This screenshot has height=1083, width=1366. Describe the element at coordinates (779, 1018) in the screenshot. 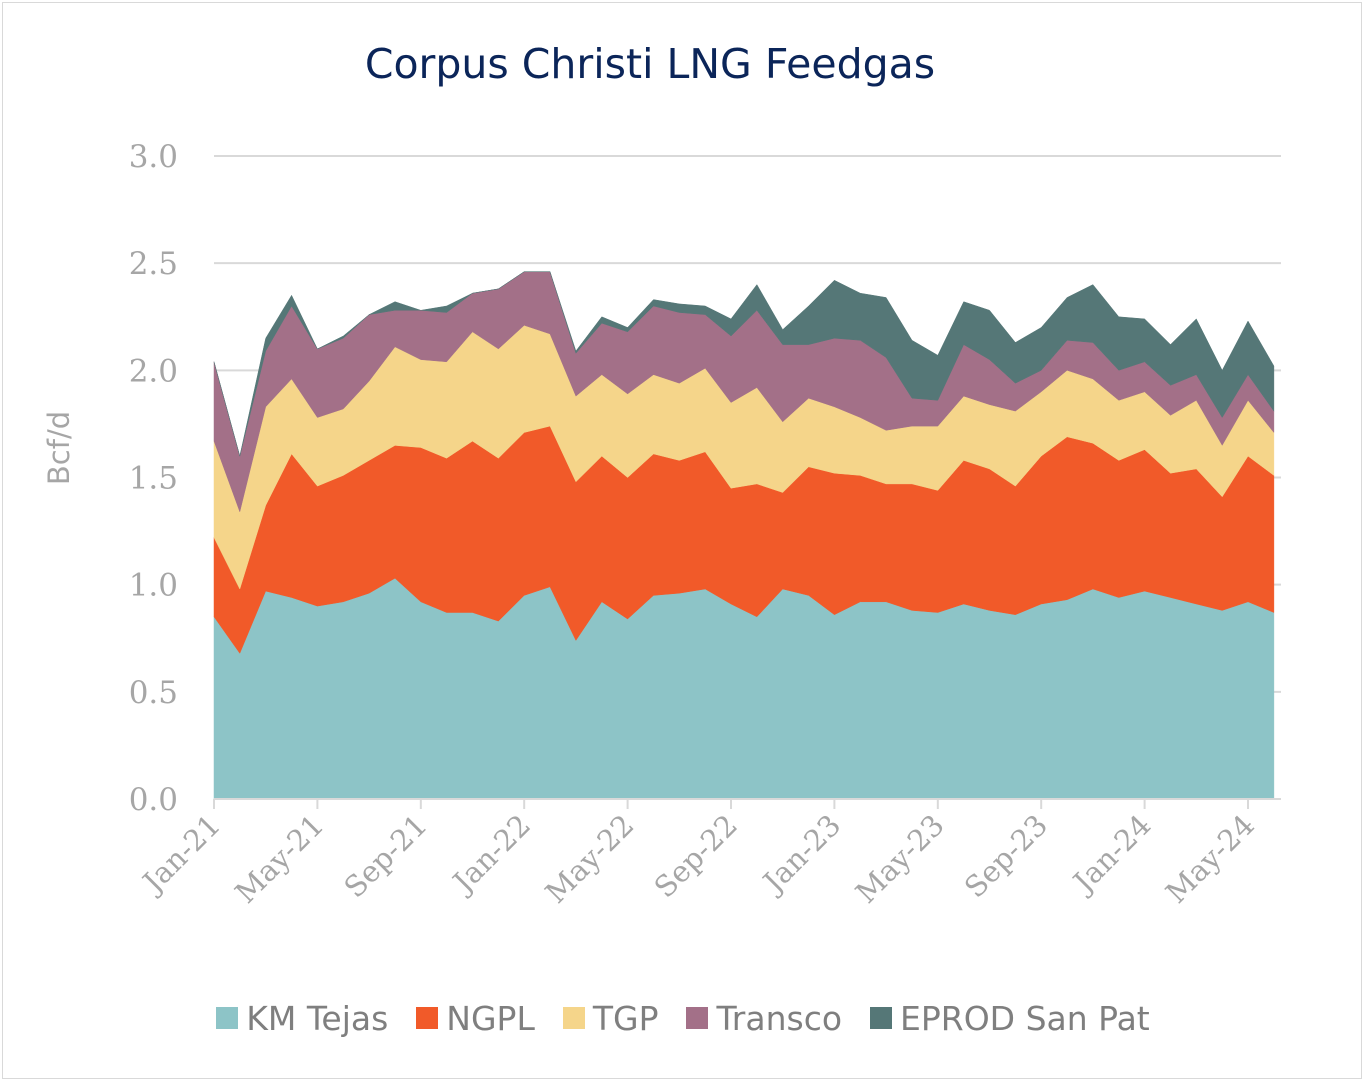

I see `legend-label: Transco` at that location.